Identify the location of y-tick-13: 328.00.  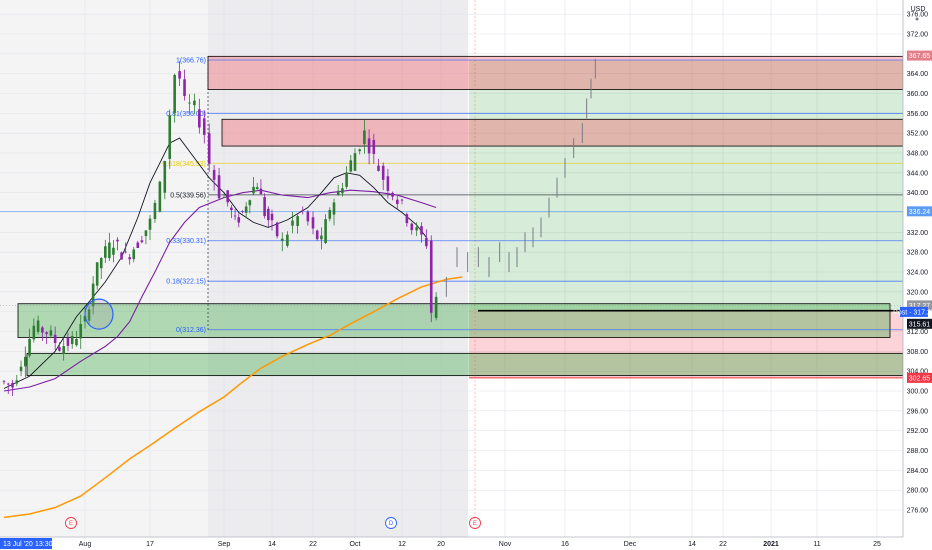
(918, 253).